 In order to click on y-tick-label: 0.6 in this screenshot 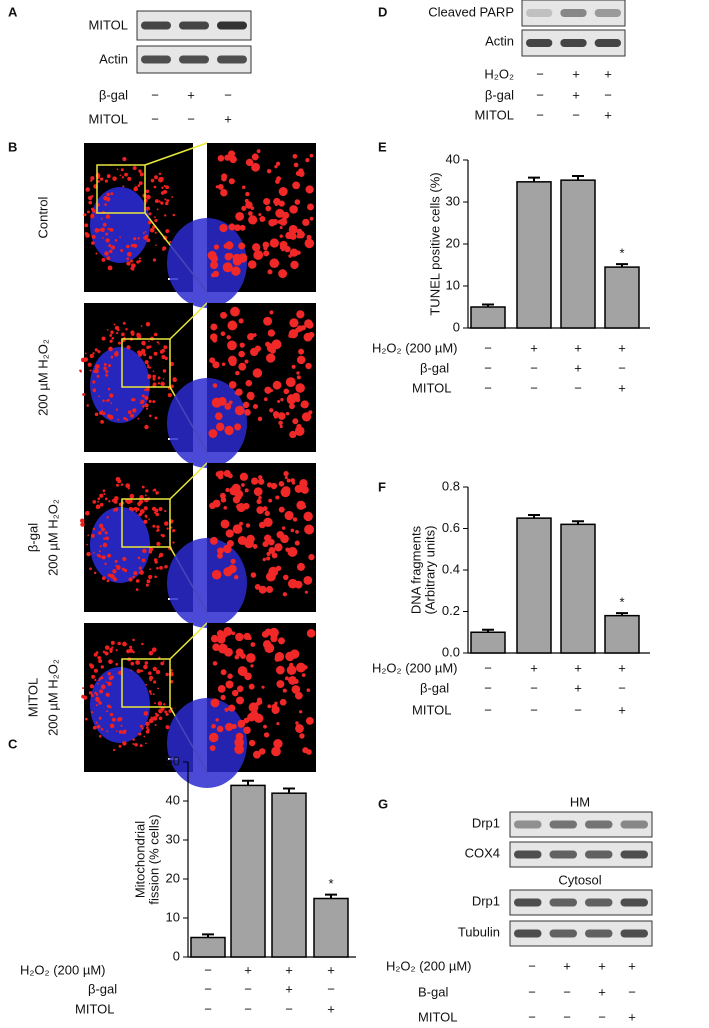, I will do `click(451, 527)`.